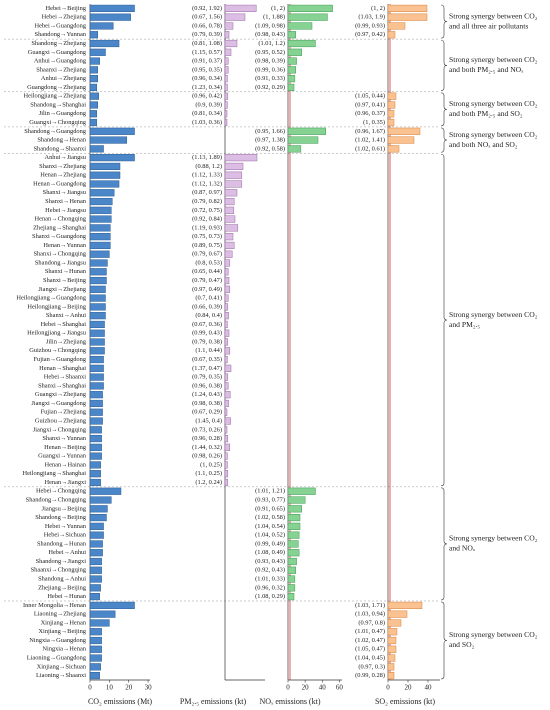  I want to click on category-label: Shaanxi→Zhejiang, so click(61, 69).